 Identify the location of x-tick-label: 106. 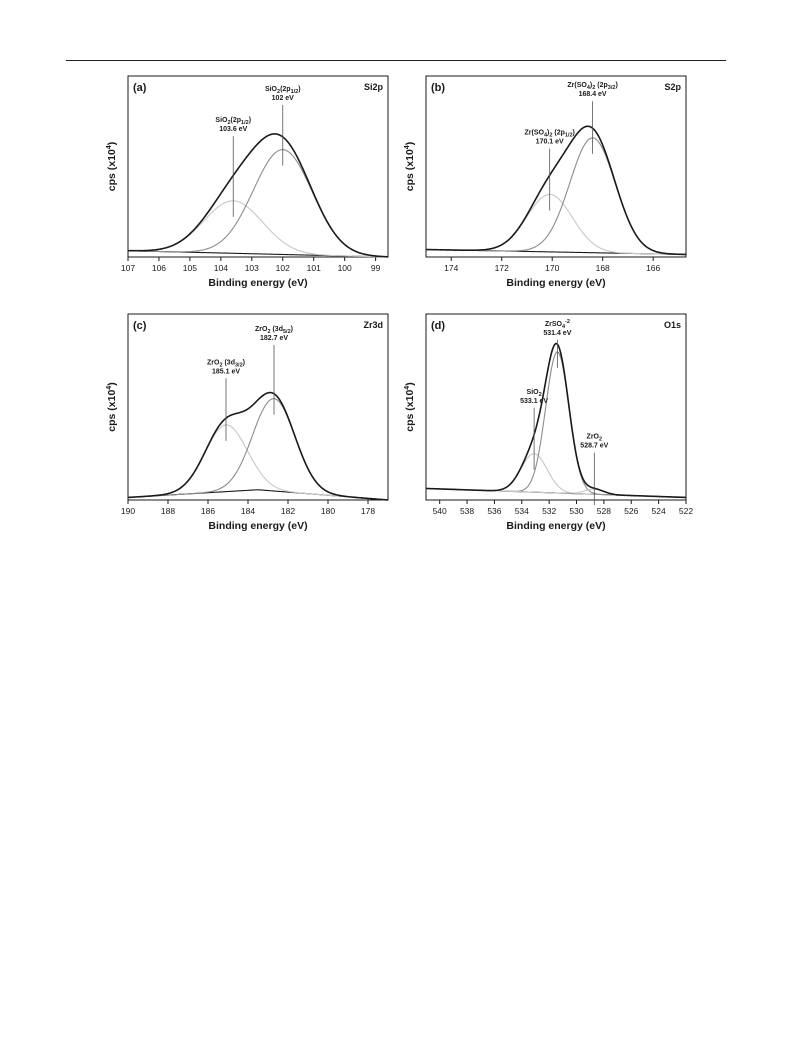
(159, 268).